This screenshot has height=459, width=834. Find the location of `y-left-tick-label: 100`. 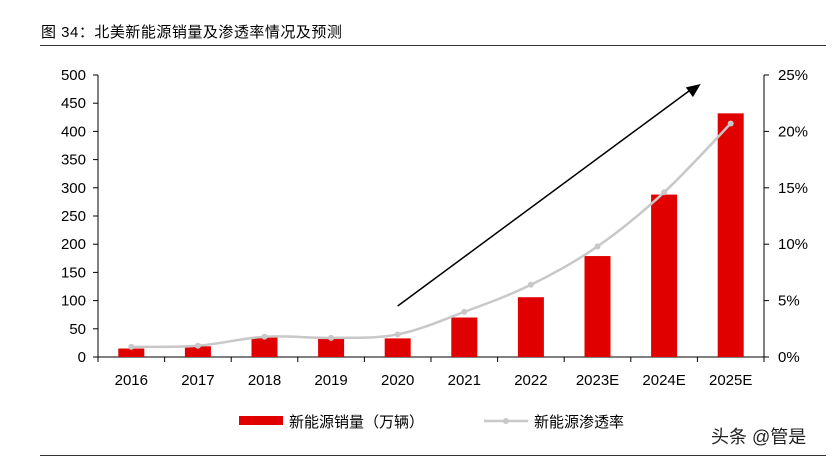

y-left-tick-label: 100 is located at coordinates (73, 301).